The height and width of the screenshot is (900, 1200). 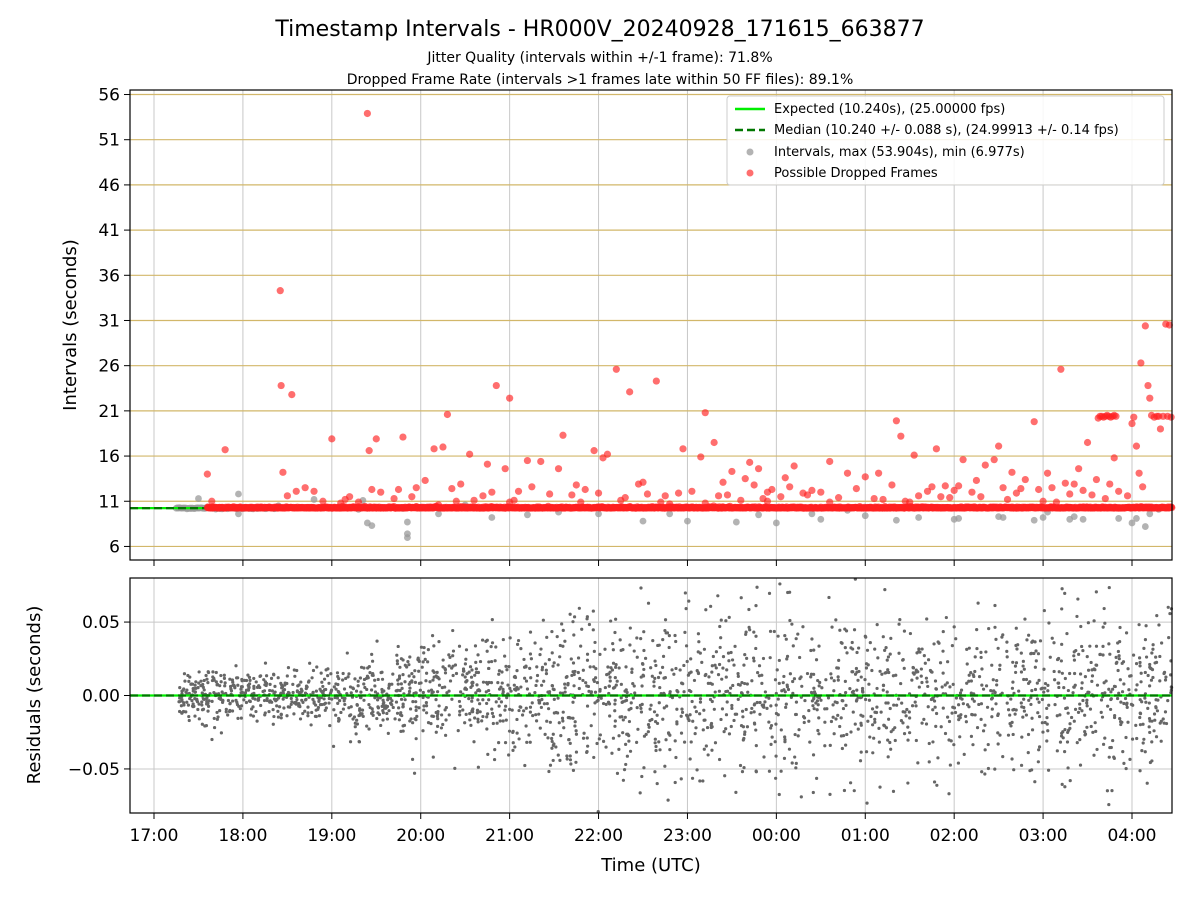 I want to click on dropped-point-1980, so click(x=661, y=502).